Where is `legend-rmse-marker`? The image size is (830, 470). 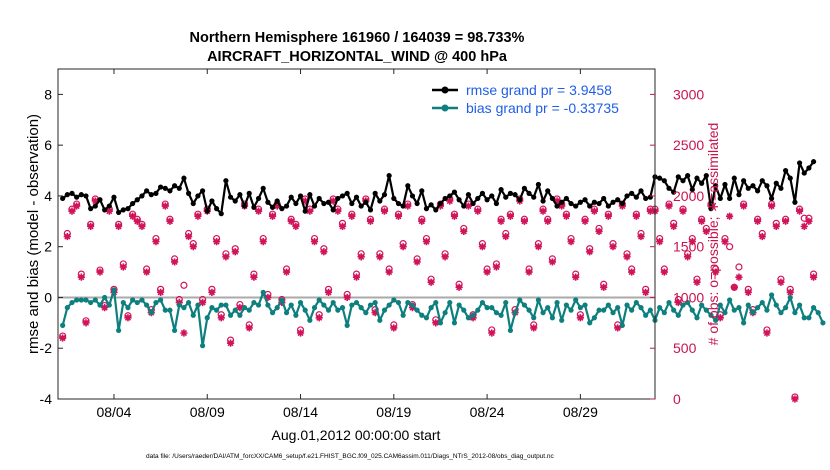 legend-rmse-marker is located at coordinates (445, 90).